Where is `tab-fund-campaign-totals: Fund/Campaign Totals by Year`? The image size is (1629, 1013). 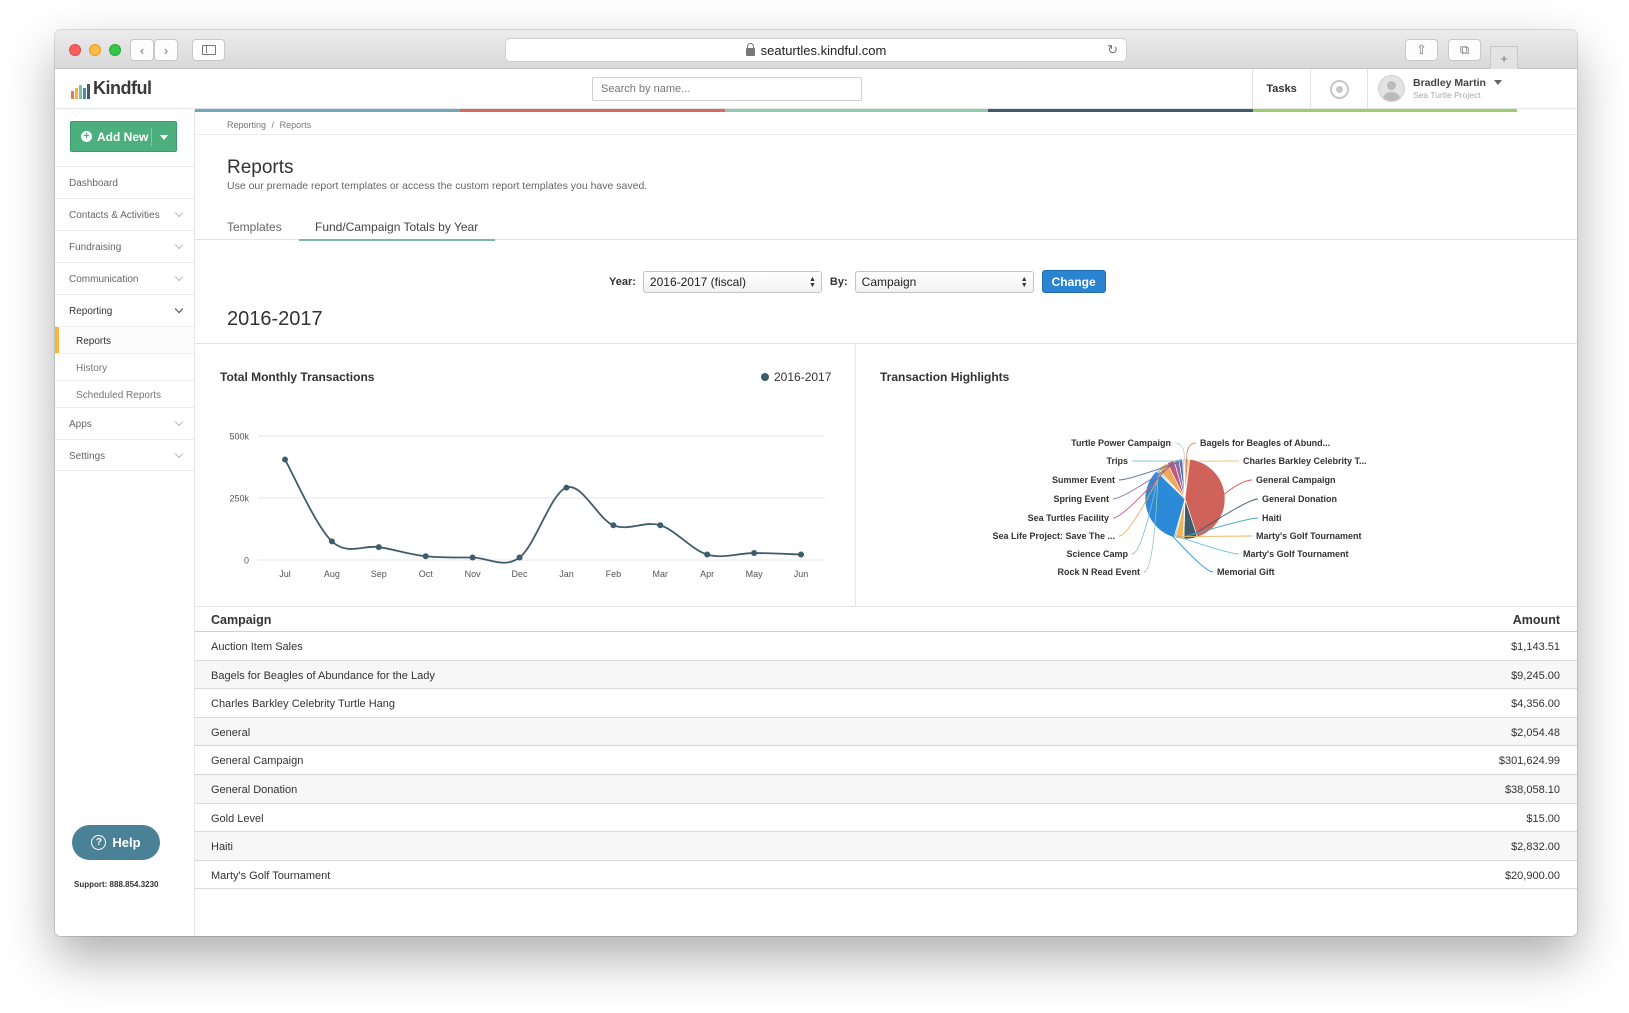
tab-fund-campaign-totals: Fund/Campaign Totals by Year is located at coordinates (397, 227).